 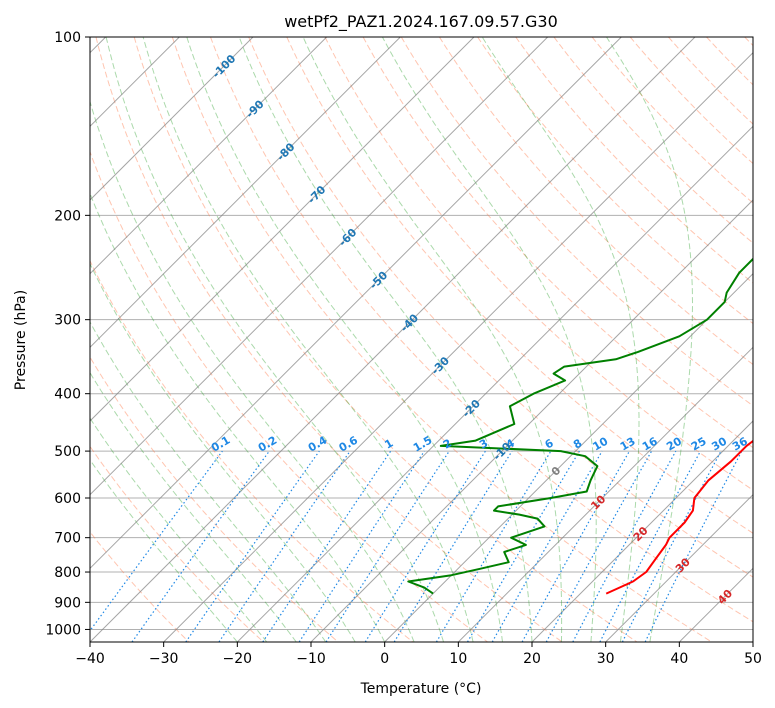 I want to click on x-tick-label: 30, so click(x=606, y=659).